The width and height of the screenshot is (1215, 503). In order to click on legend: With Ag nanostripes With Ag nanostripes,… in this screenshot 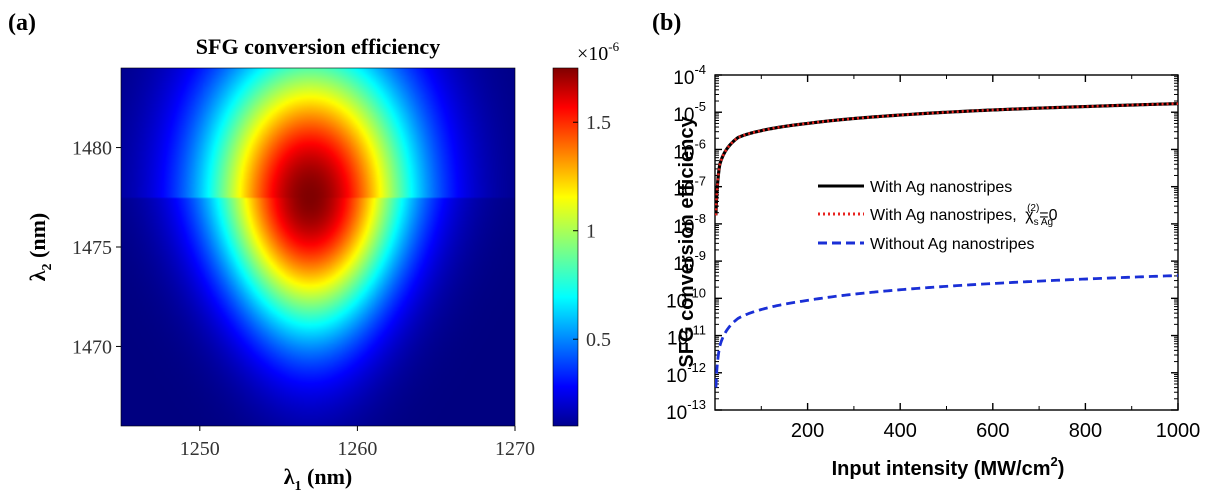, I will do `click(938, 216)`.